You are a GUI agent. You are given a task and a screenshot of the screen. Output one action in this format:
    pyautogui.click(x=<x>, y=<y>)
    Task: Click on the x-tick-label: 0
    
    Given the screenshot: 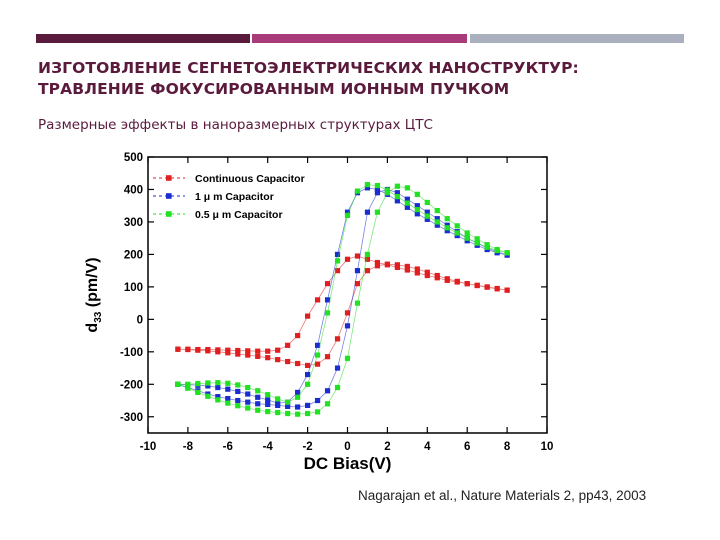 What is the action you would take?
    pyautogui.click(x=347, y=447)
    